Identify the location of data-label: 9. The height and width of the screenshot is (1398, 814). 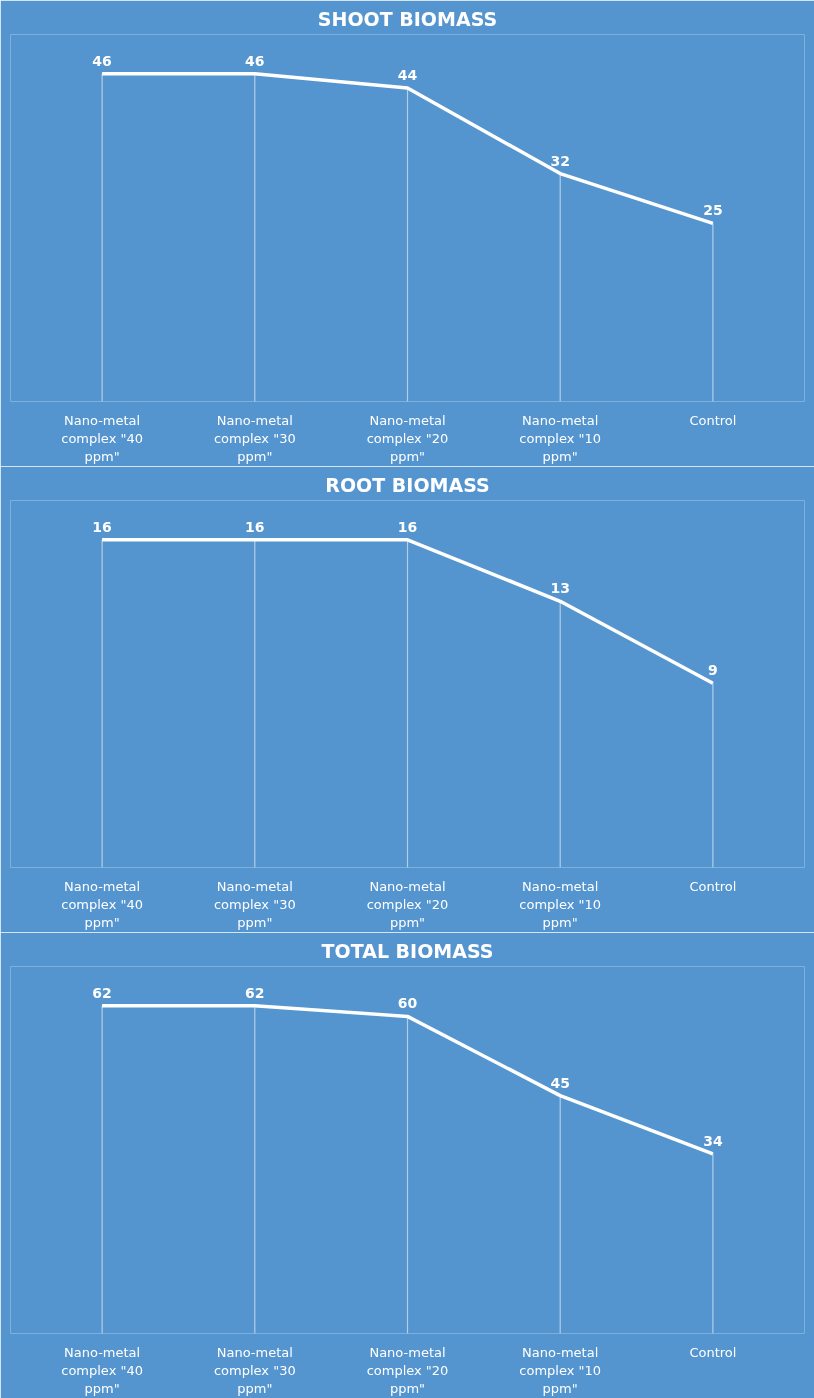
(713, 670).